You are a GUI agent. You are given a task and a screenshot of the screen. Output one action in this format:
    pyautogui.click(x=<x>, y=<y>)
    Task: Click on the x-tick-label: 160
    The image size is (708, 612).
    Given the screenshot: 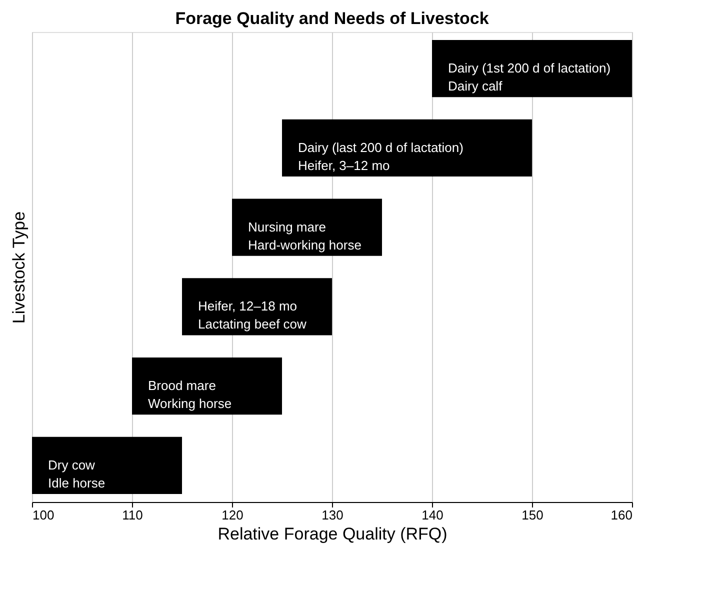 What is the action you would take?
    pyautogui.click(x=621, y=515)
    